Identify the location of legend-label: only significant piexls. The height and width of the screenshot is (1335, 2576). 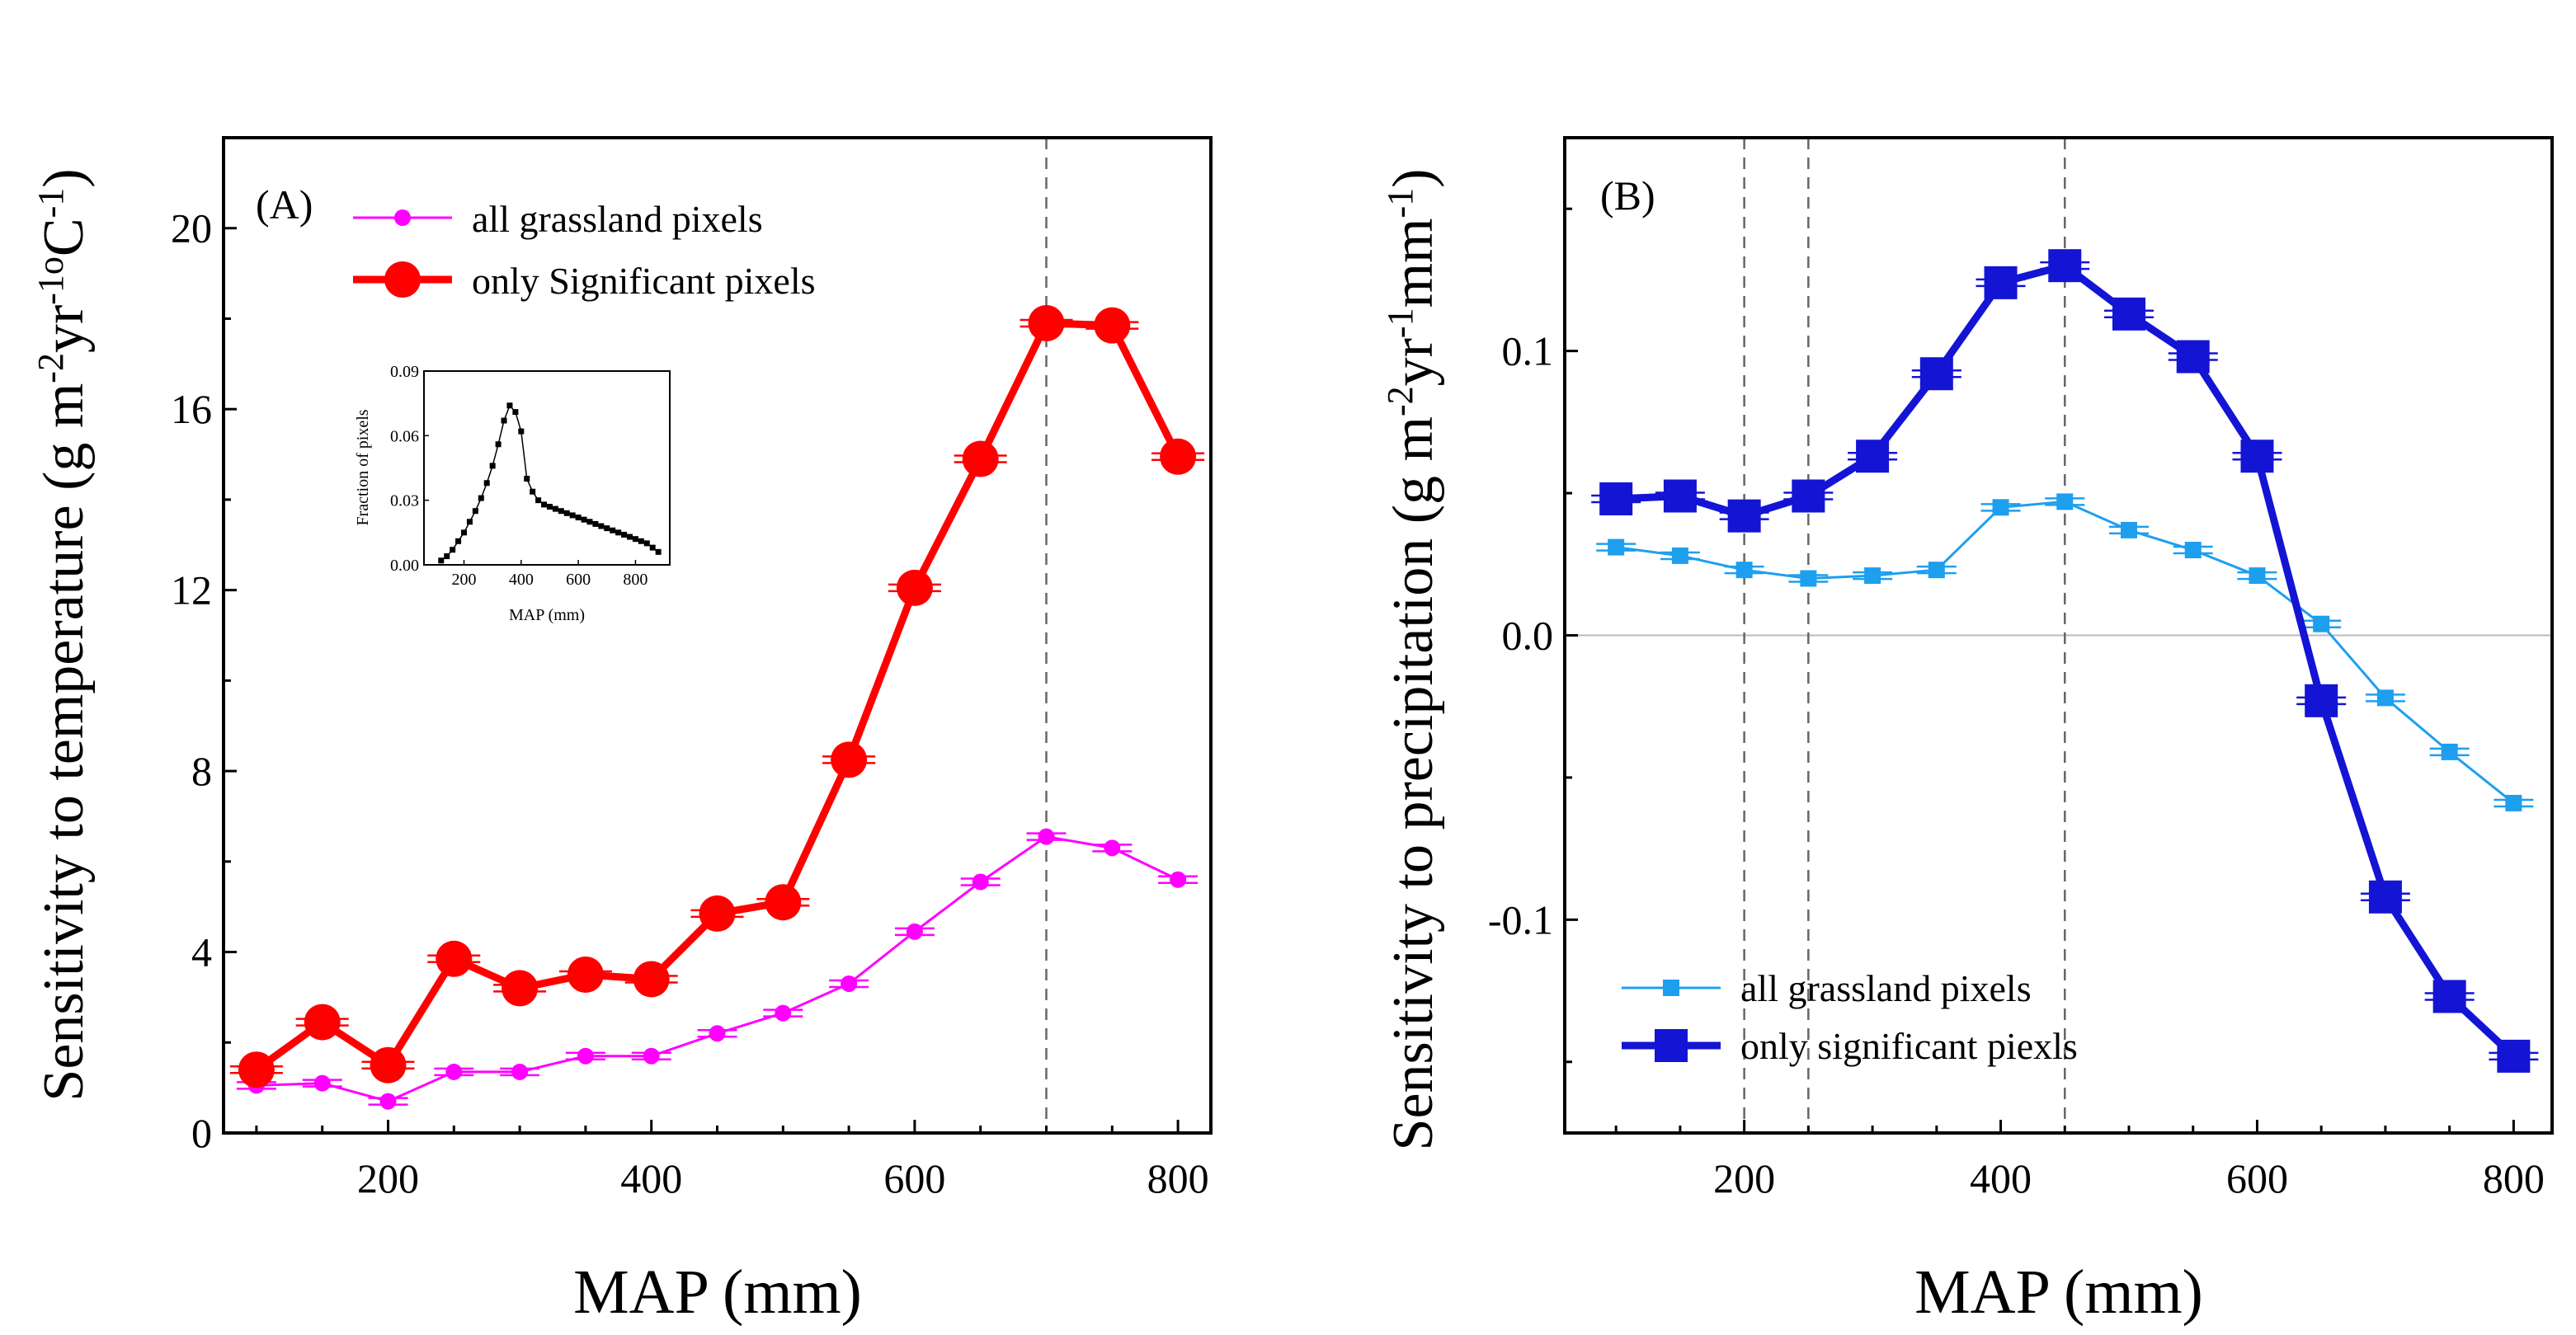
(1909, 1046).